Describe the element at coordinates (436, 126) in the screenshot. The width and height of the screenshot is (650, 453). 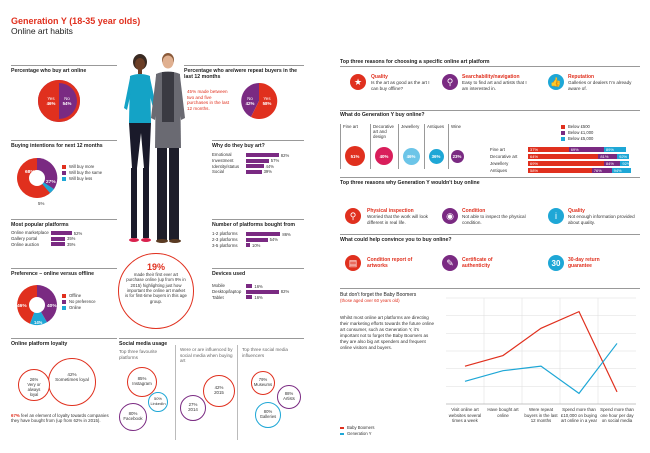
I see `category-label: Antiques` at that location.